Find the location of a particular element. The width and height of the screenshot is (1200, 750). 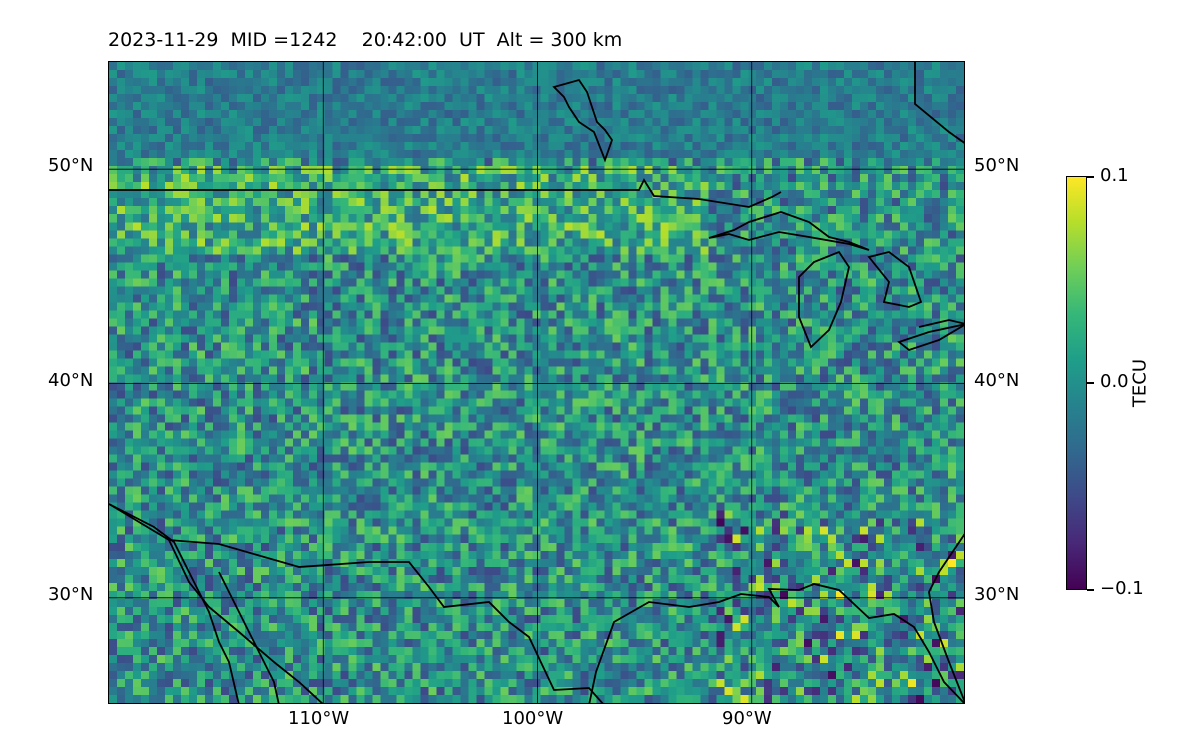

colorbar-tick-zero is located at coordinates (1090, 383).